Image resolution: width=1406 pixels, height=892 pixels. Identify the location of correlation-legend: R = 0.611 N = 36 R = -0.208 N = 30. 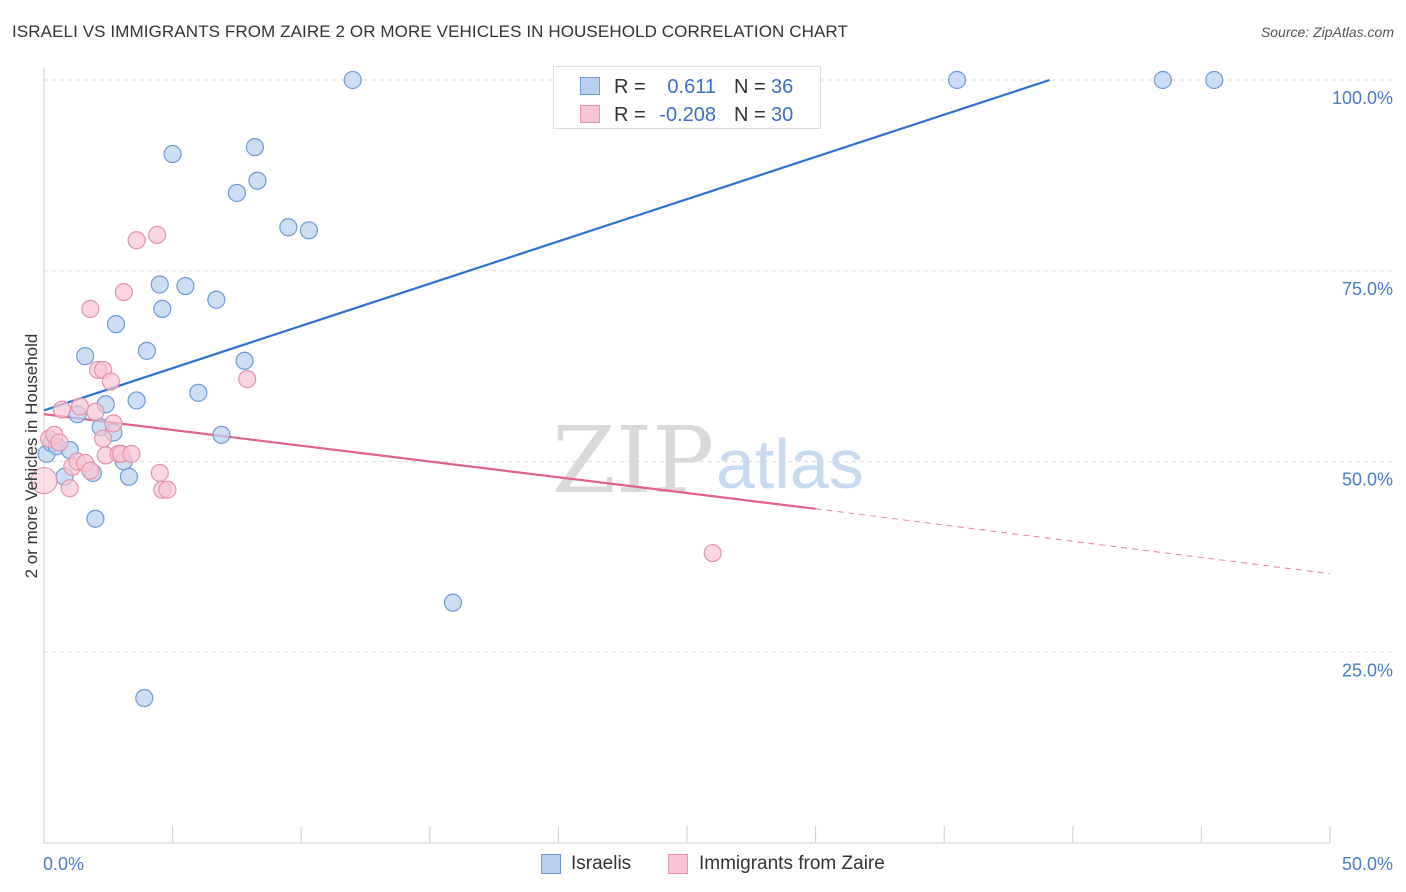
(687, 97).